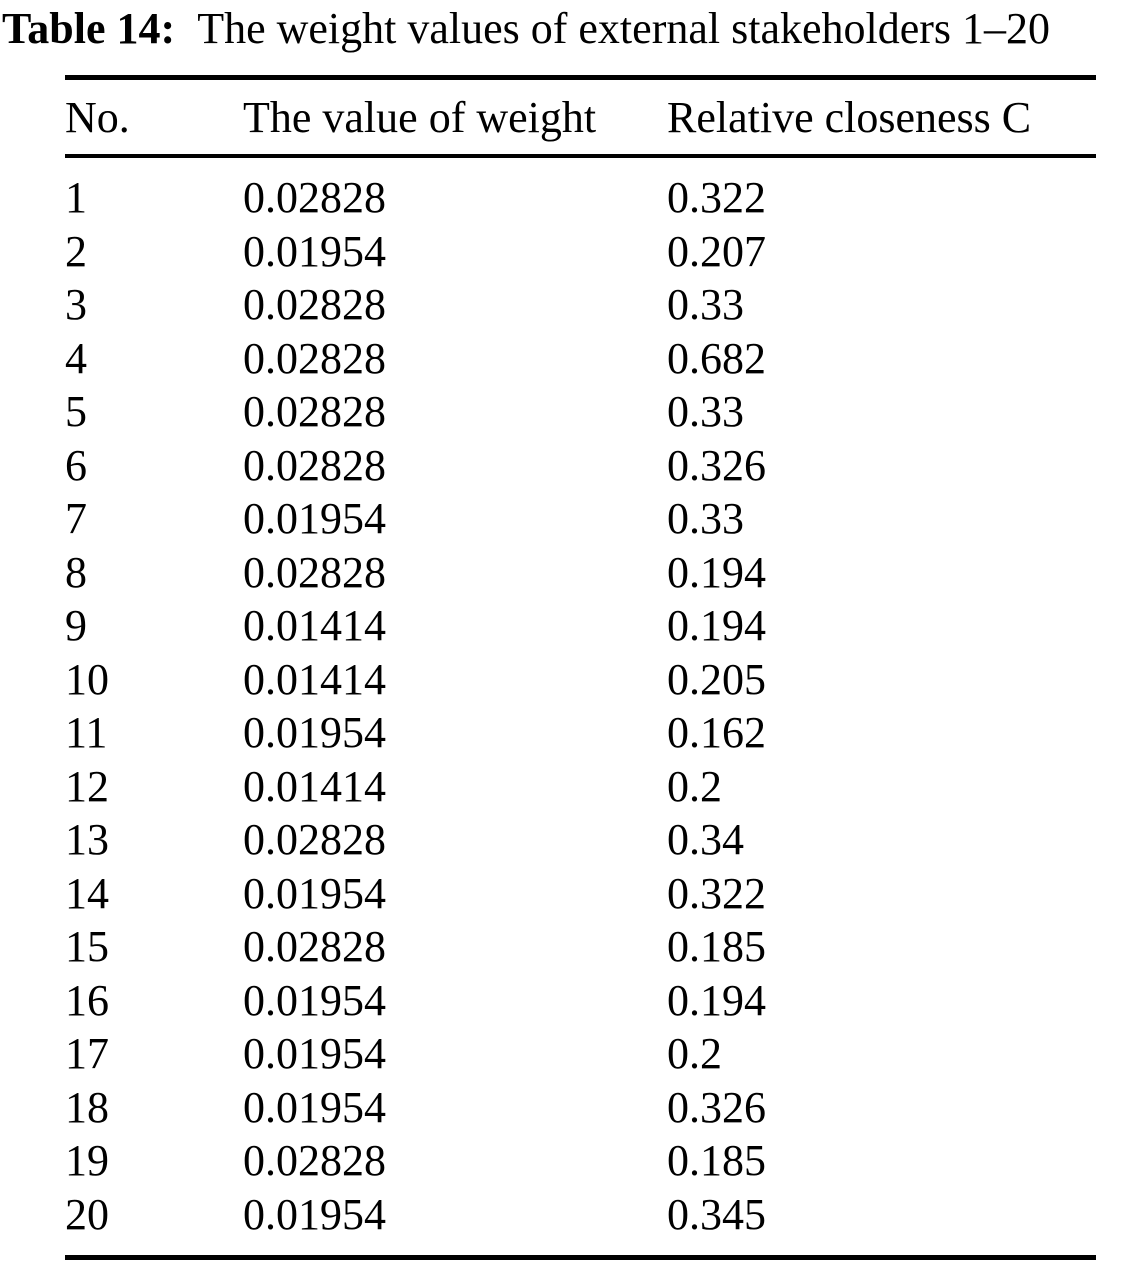 The width and height of the screenshot is (1133, 1275). I want to click on cell-no: 16, so click(87, 1000).